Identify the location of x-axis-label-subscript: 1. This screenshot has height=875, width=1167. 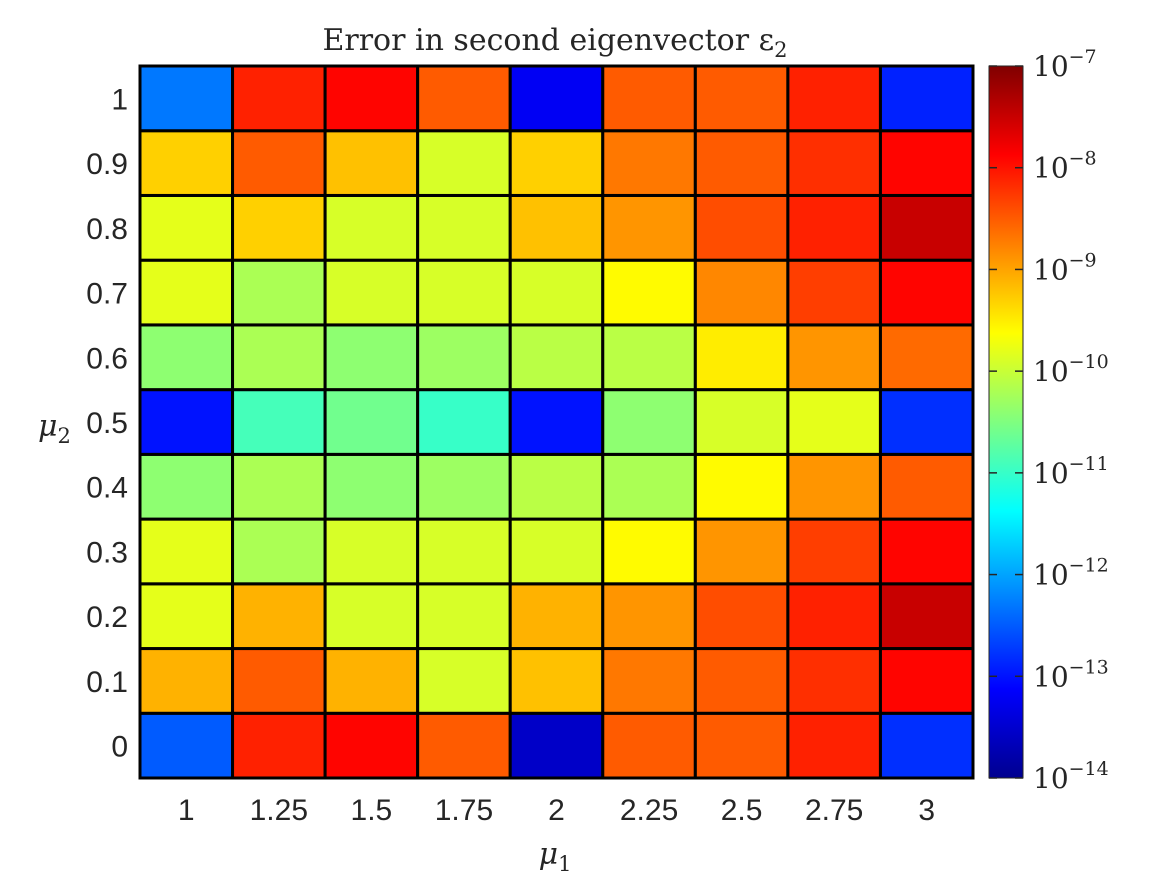
(564, 863).